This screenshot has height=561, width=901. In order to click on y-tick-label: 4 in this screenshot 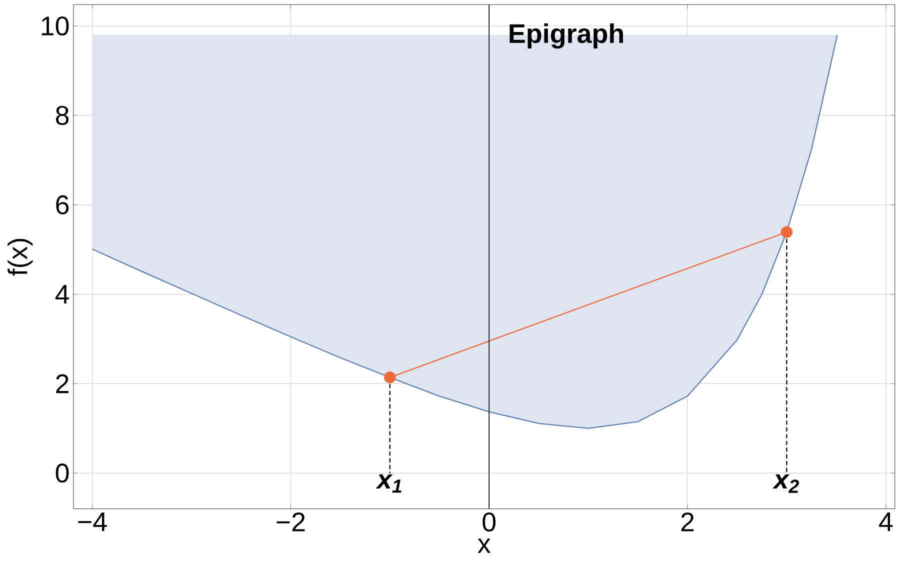, I will do `click(62, 294)`.